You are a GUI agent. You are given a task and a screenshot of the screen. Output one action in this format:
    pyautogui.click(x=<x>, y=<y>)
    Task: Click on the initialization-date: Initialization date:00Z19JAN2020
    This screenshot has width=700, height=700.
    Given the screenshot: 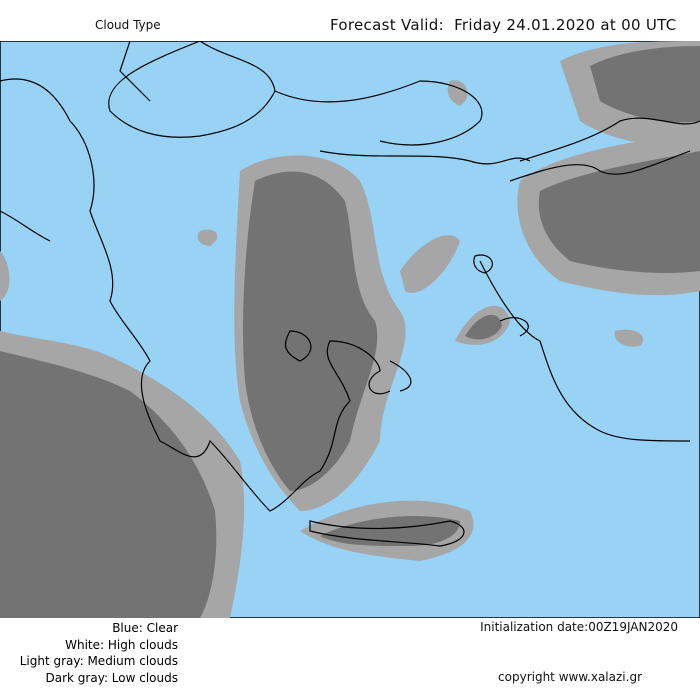 What is the action you would take?
    pyautogui.click(x=579, y=627)
    